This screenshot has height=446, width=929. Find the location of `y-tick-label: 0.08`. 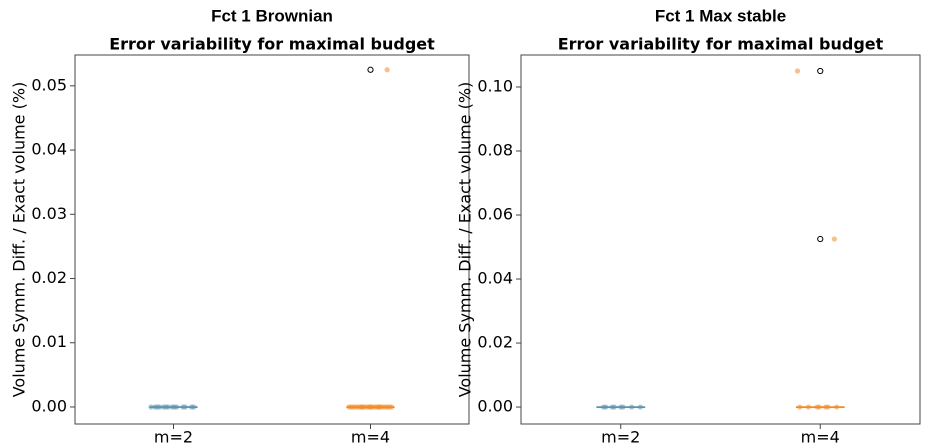

y-tick-label: 0.08 is located at coordinates (495, 150).